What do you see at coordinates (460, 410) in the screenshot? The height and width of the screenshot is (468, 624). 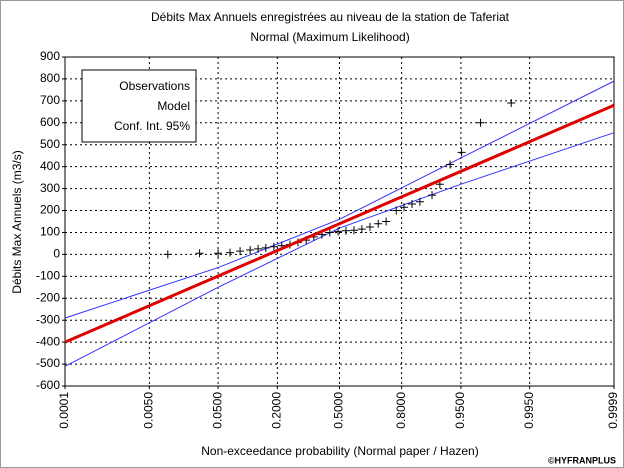 I see `x-tick-label: 0.9500` at bounding box center [460, 410].